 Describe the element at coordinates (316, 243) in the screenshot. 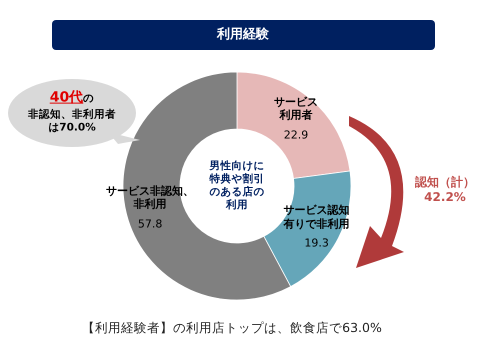

I see `data-label: 19.3` at that location.